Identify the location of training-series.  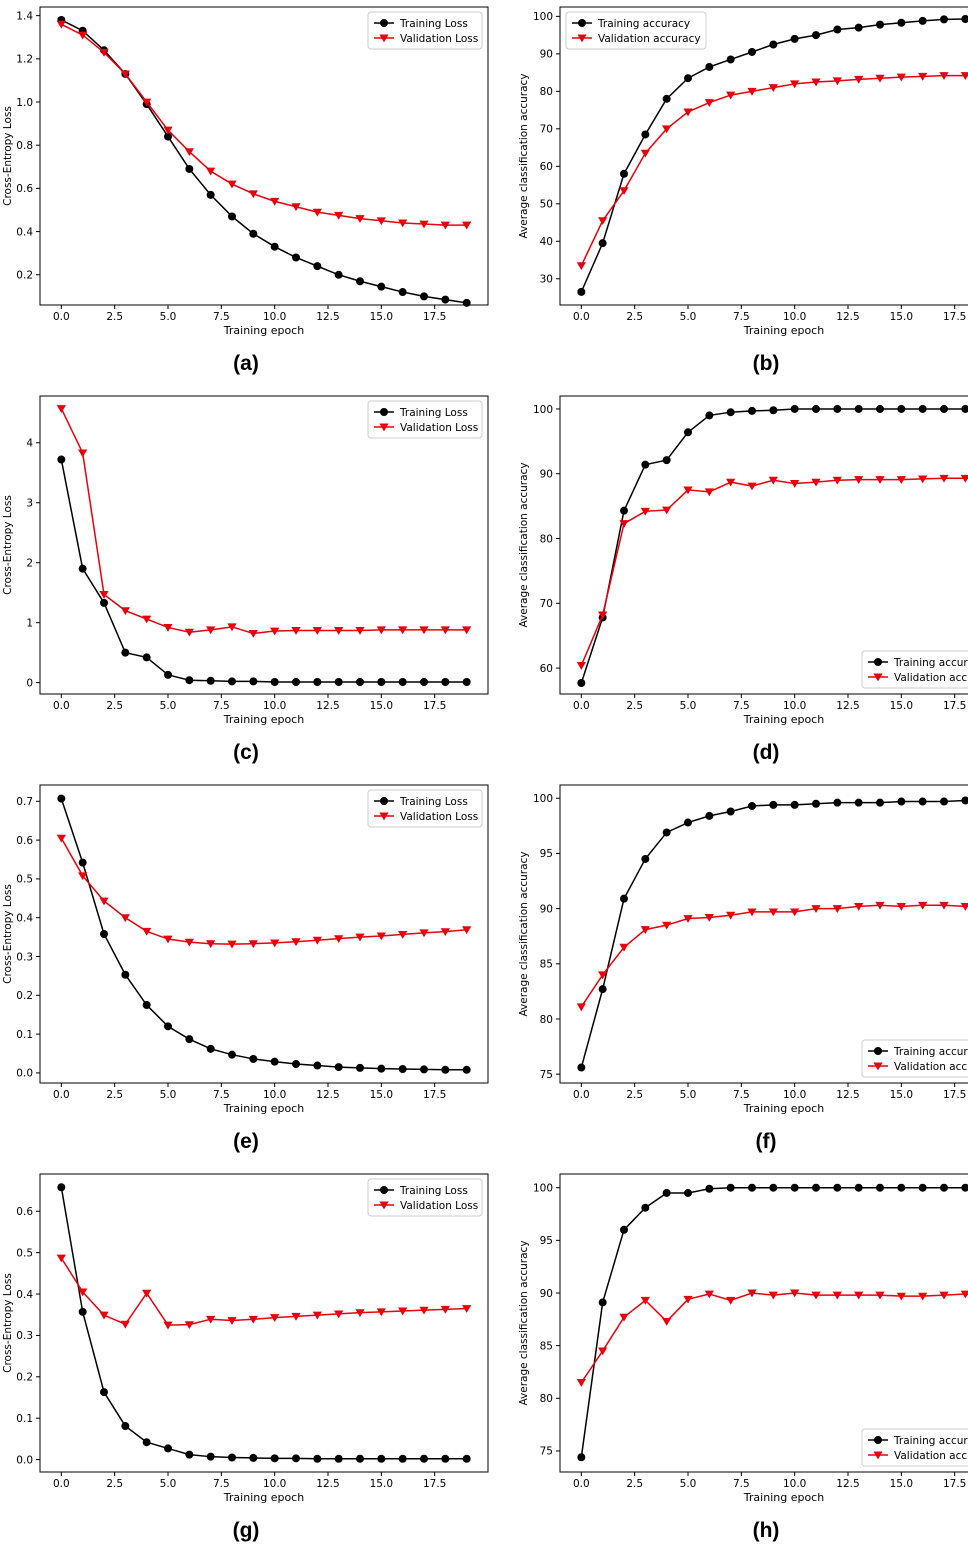
(772, 934).